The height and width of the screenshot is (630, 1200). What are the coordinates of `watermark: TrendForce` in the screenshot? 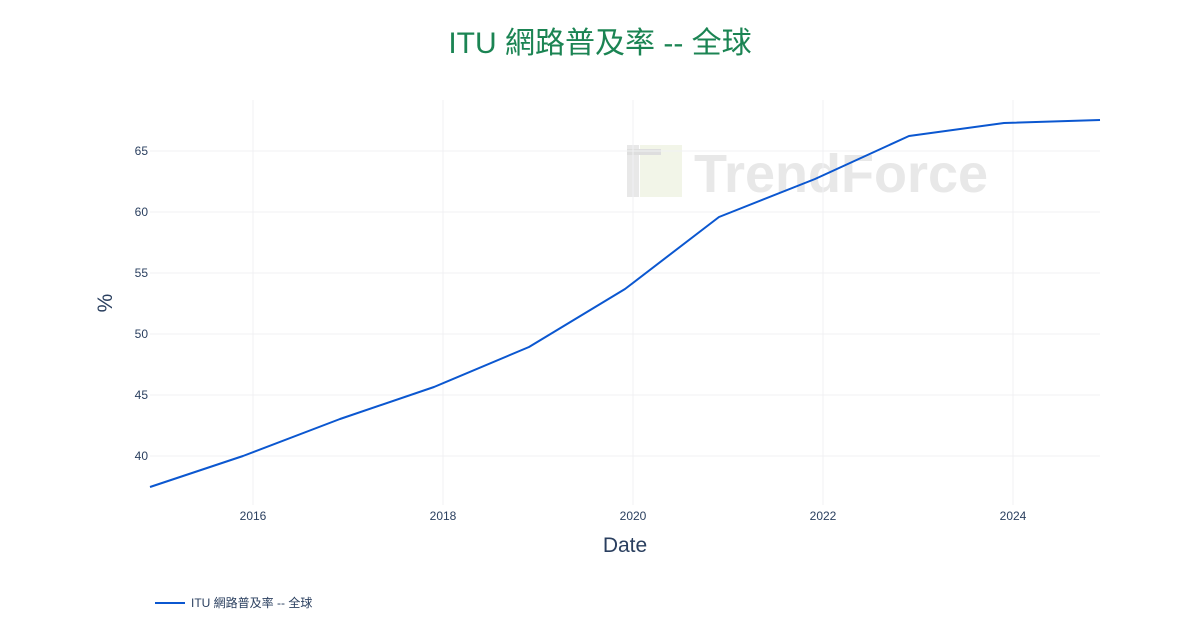 It's located at (807, 174).